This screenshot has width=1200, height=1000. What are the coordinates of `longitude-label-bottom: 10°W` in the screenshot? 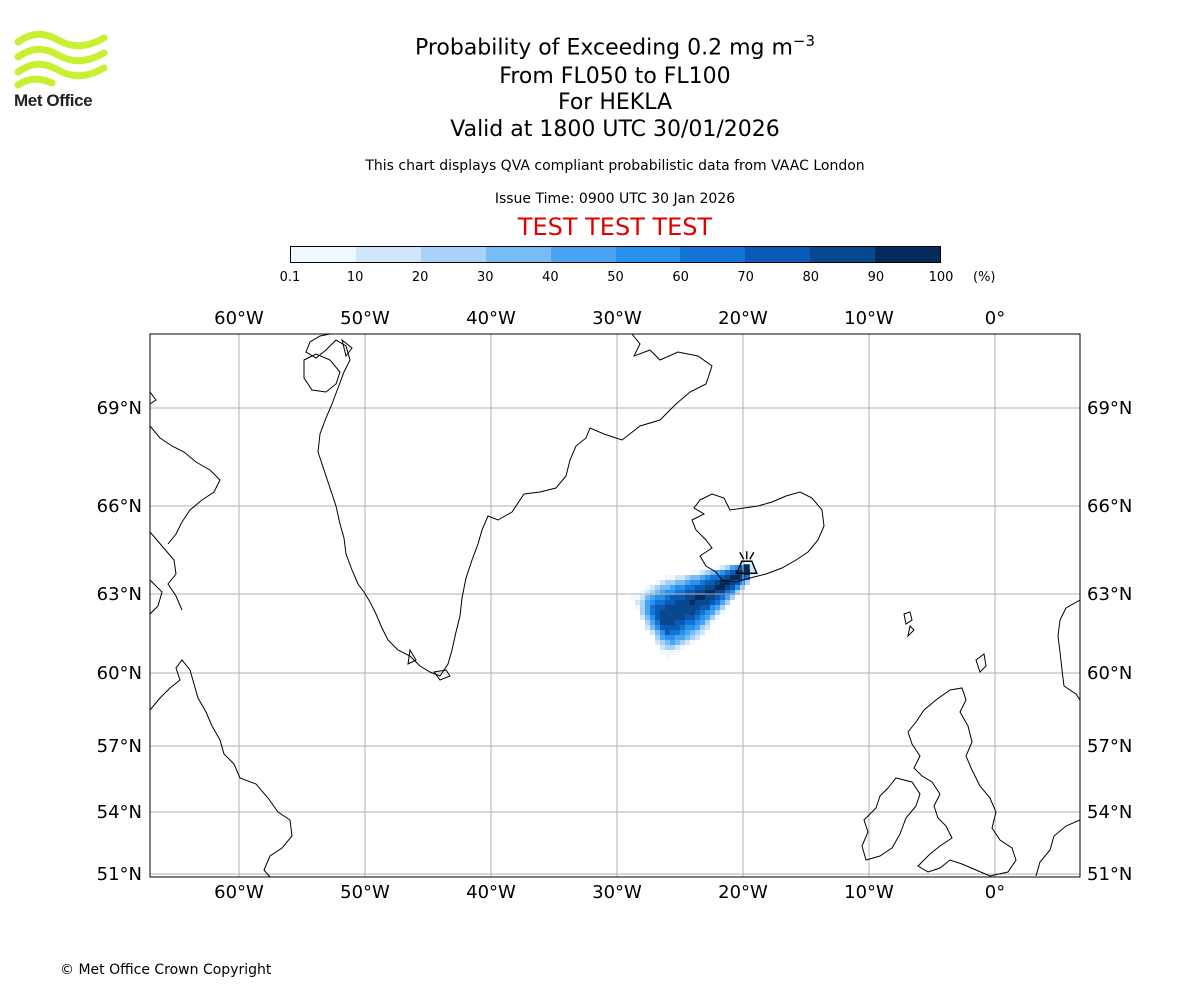 It's located at (869, 892).